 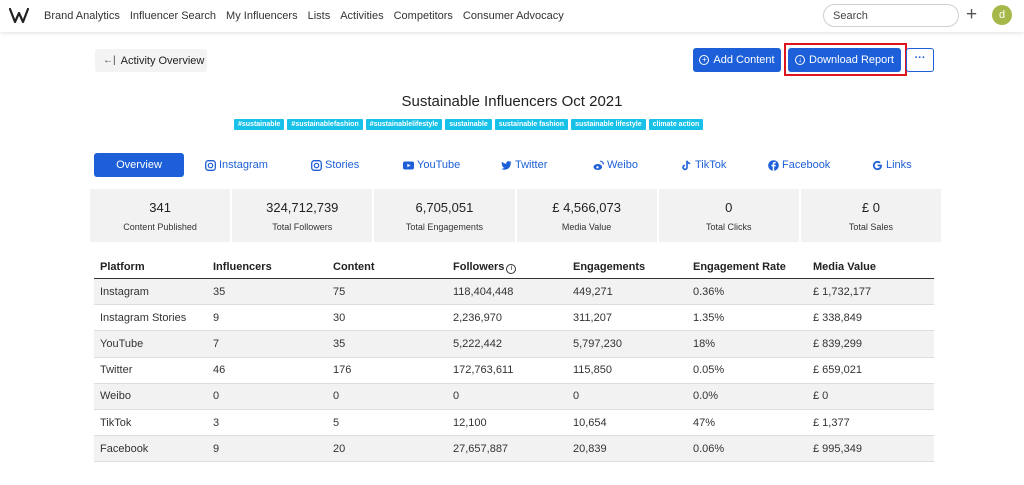 What do you see at coordinates (576, 396) in the screenshot?
I see `cell-engagements: 0` at bounding box center [576, 396].